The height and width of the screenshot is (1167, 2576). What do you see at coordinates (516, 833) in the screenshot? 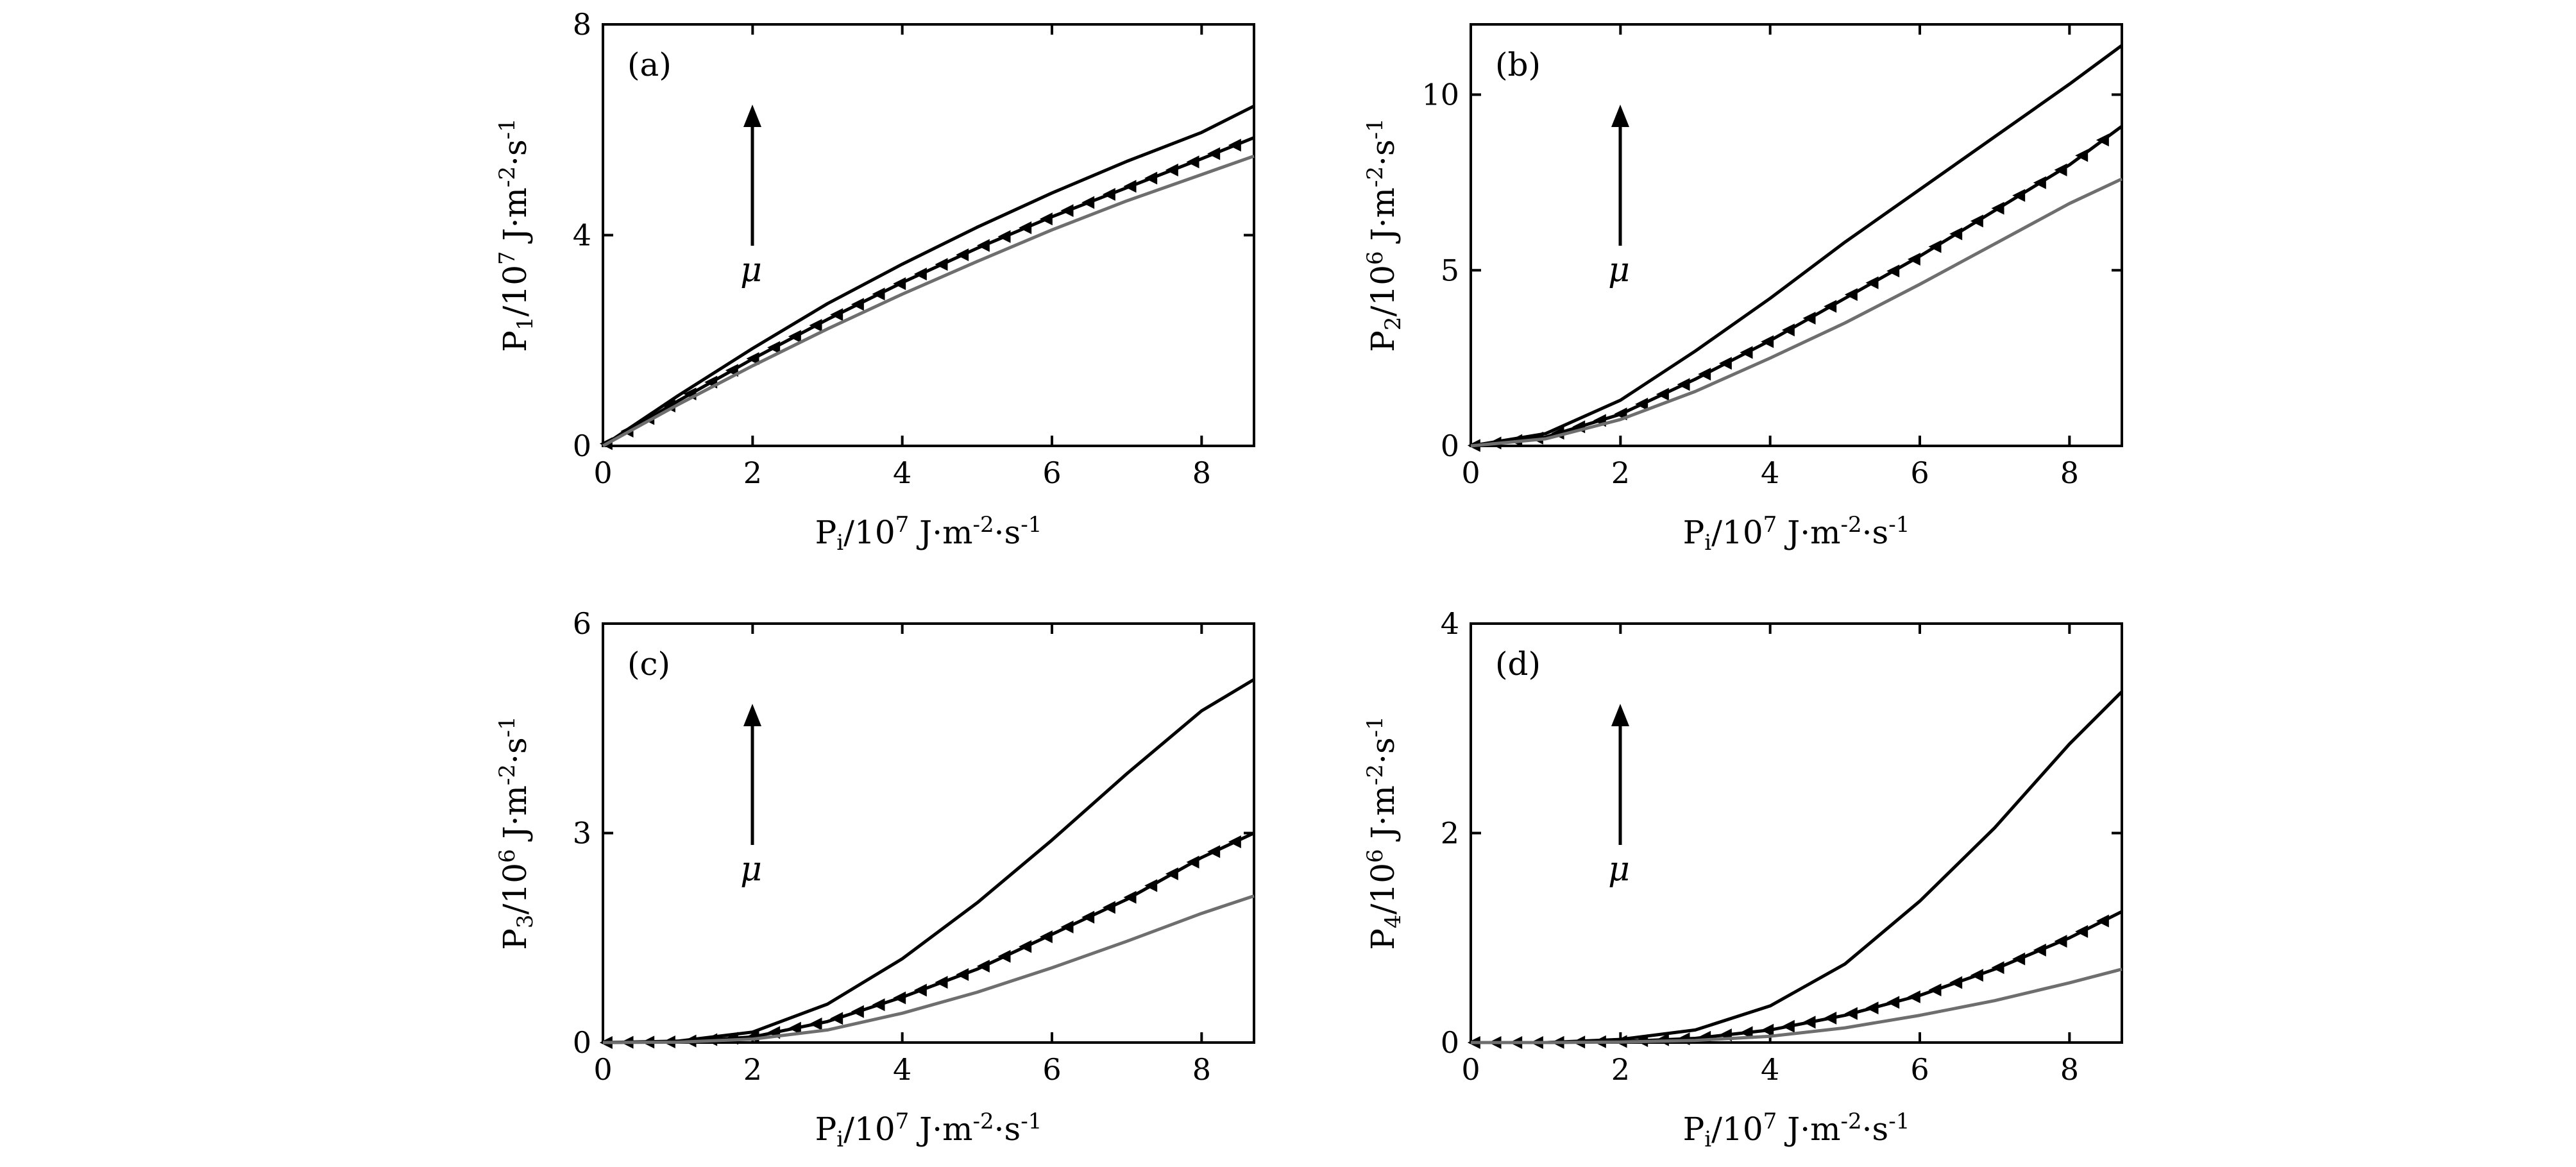
I see `y-axis-label: P3/106 J·m-2·s-1` at bounding box center [516, 833].